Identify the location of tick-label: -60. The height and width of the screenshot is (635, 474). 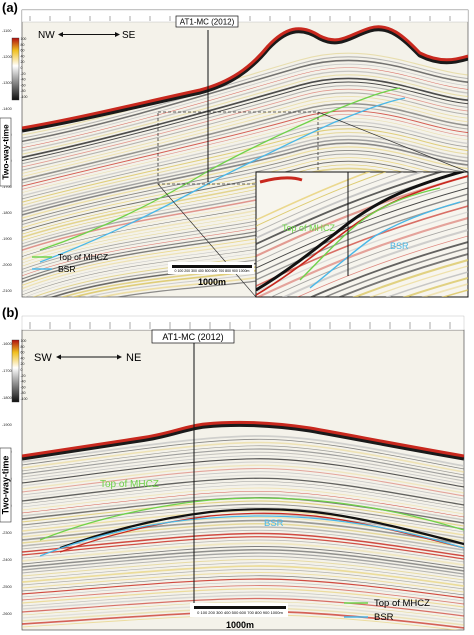
(23, 85).